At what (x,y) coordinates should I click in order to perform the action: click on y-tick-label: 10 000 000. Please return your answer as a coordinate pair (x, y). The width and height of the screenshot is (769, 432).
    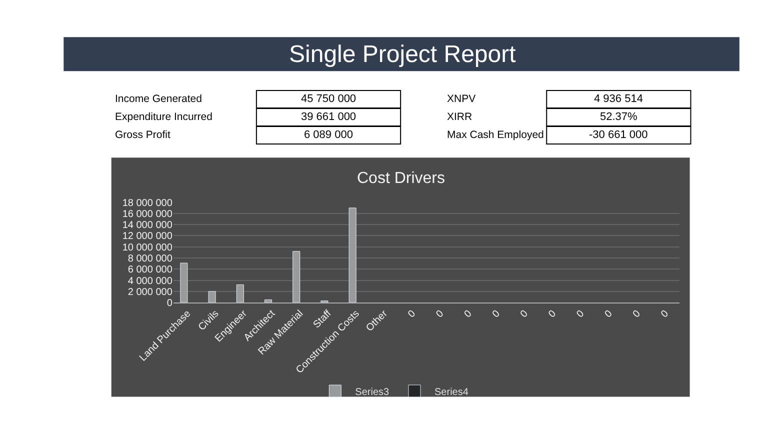
    Looking at the image, I should click on (147, 248).